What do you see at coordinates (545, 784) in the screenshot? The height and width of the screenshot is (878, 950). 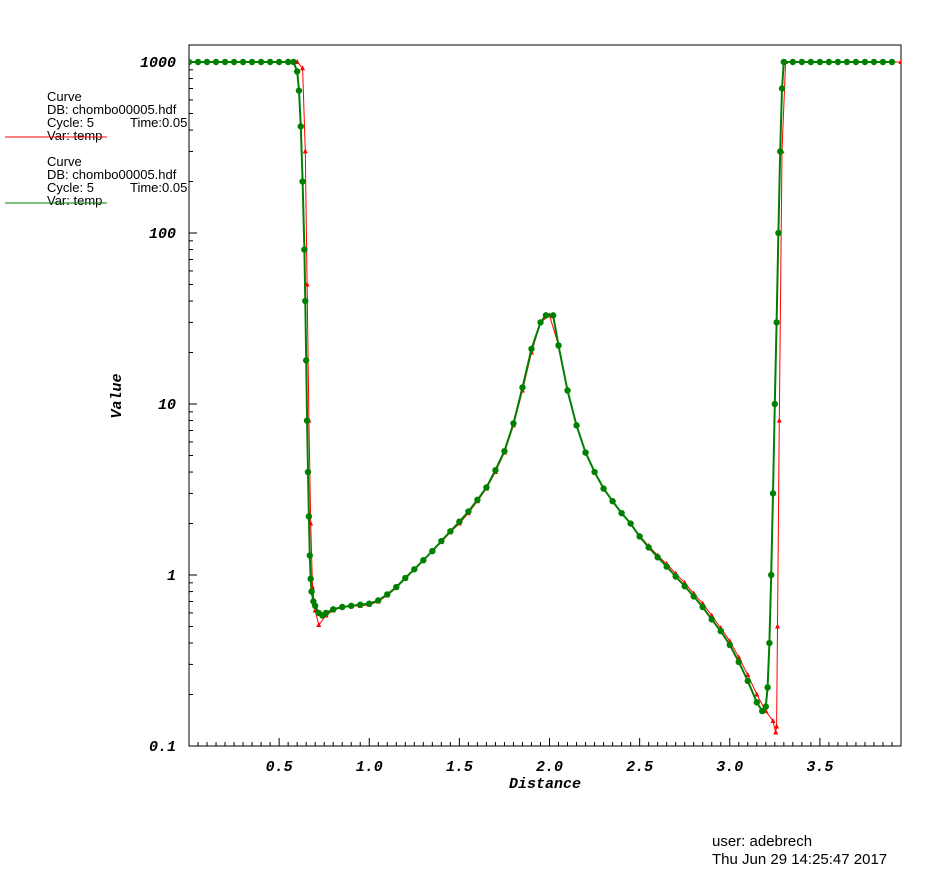 I see `x-axis-title: Distance` at bounding box center [545, 784].